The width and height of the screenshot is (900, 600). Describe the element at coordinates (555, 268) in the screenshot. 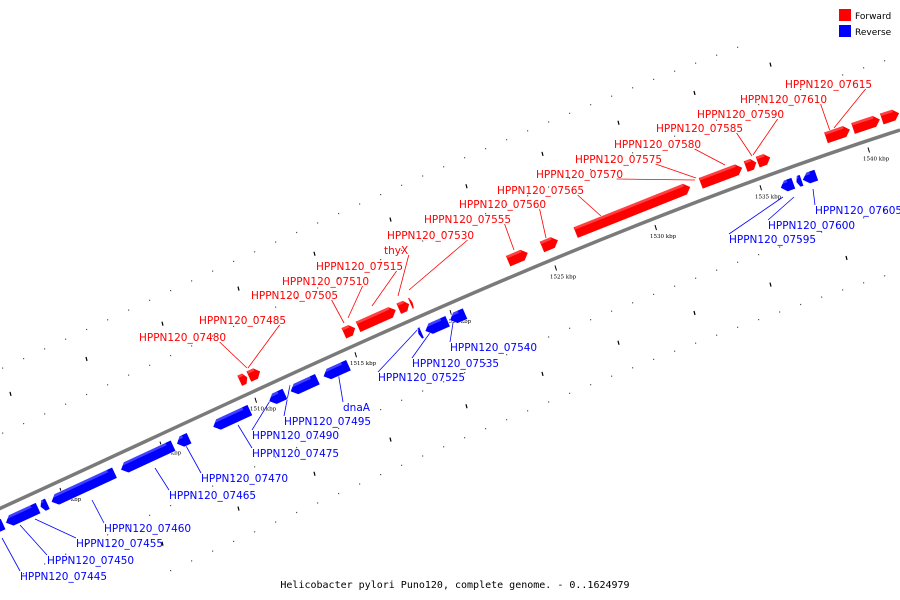

I see `scale-tick-mark` at that location.